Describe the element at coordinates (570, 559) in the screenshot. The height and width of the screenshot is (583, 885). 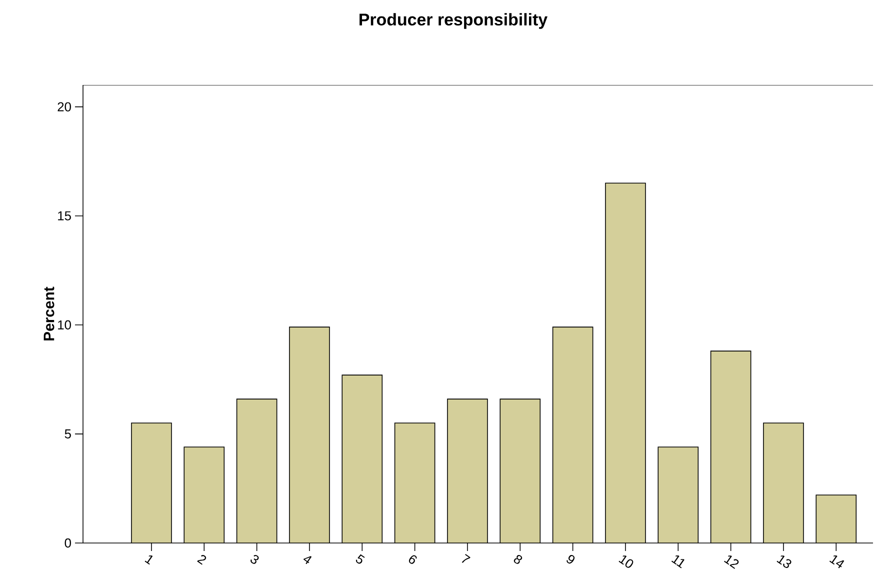
I see `x-tick-label: 9` at that location.